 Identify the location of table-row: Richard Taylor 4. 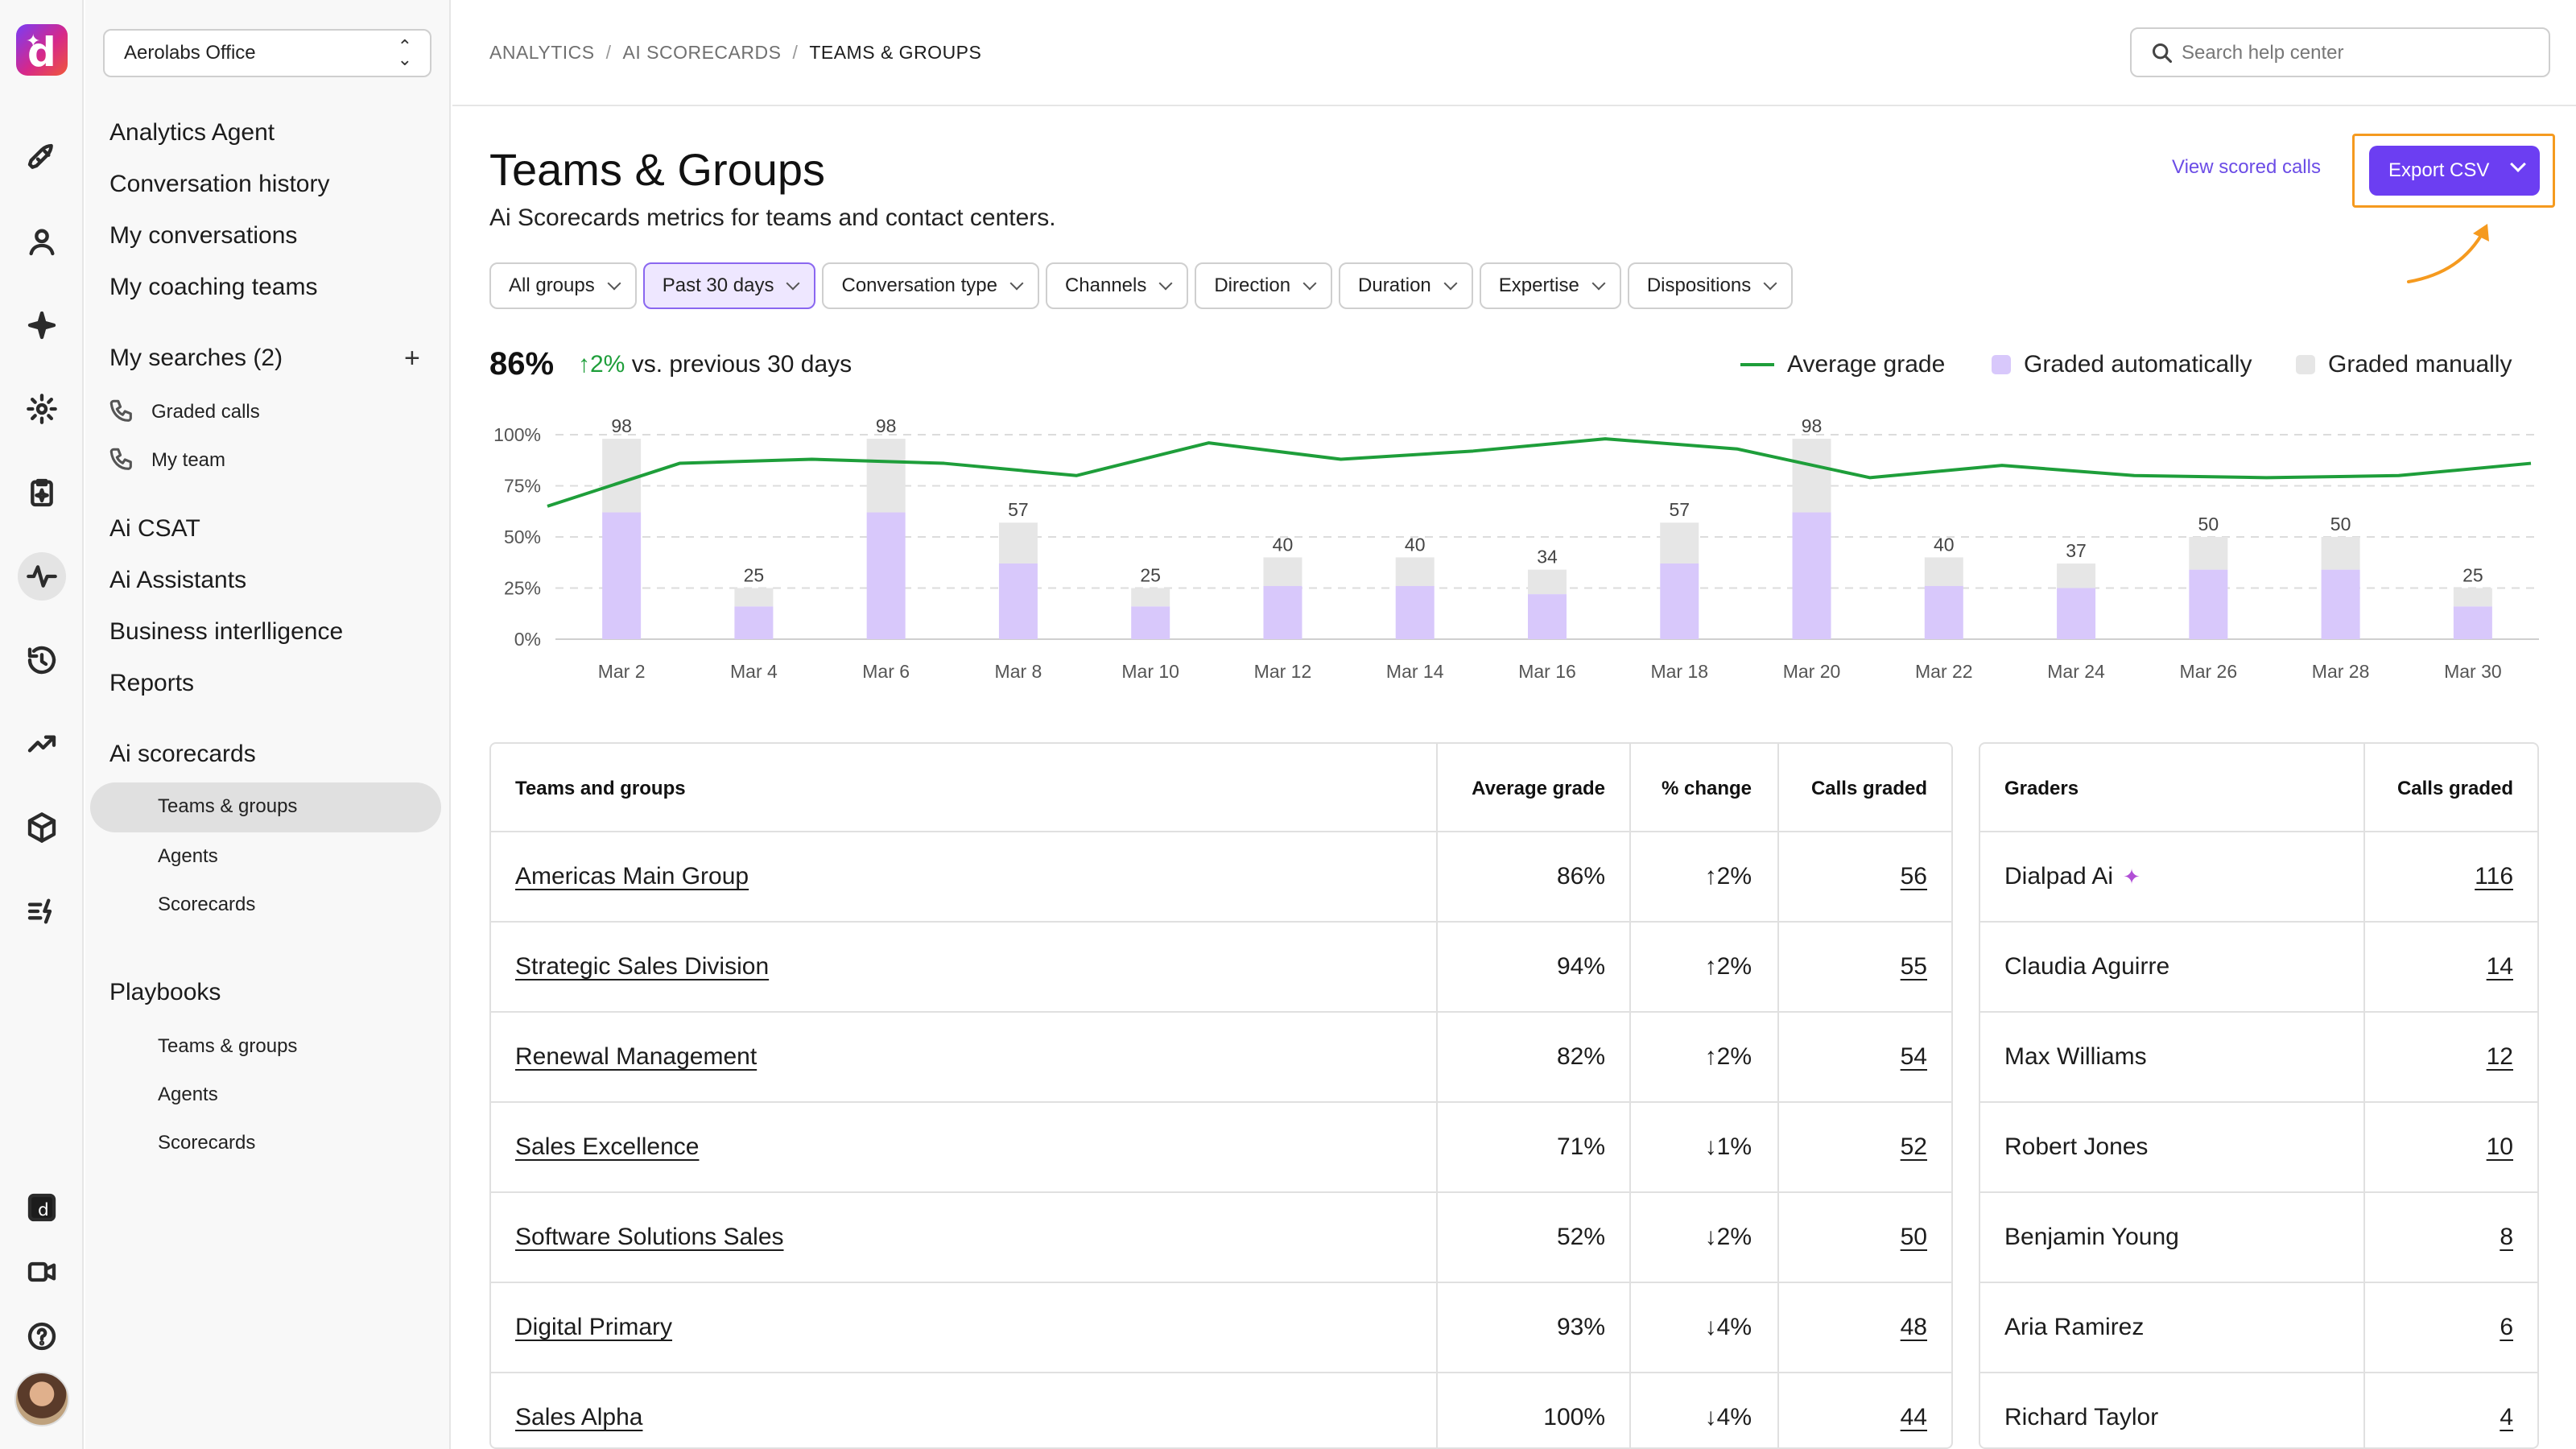
(2258, 1410).